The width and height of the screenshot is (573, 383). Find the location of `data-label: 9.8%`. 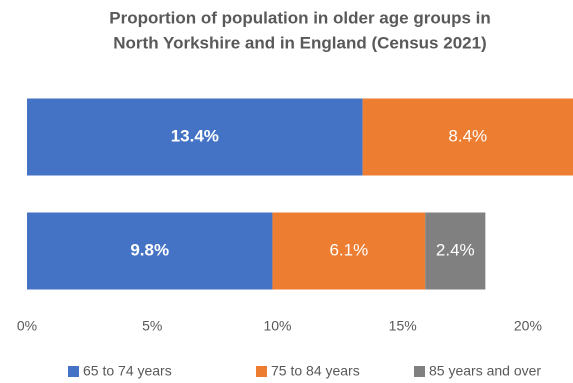

data-label: 9.8% is located at coordinates (149, 249).